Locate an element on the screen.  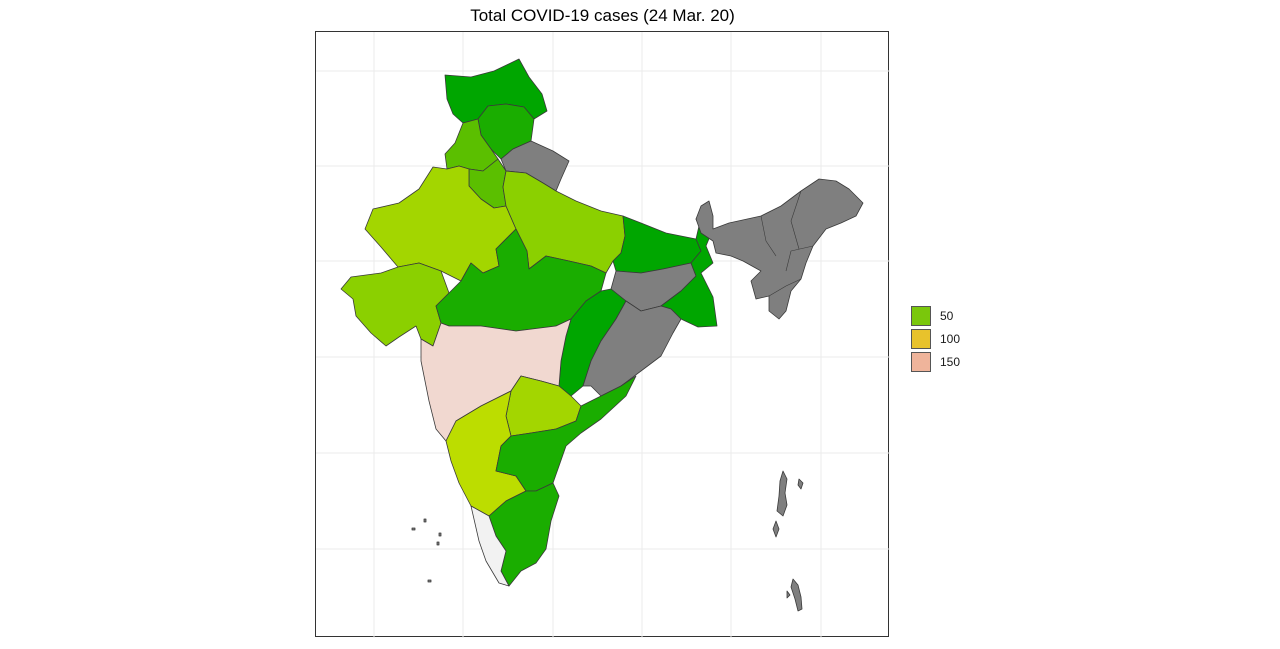
legend-label: 150 is located at coordinates (950, 361).